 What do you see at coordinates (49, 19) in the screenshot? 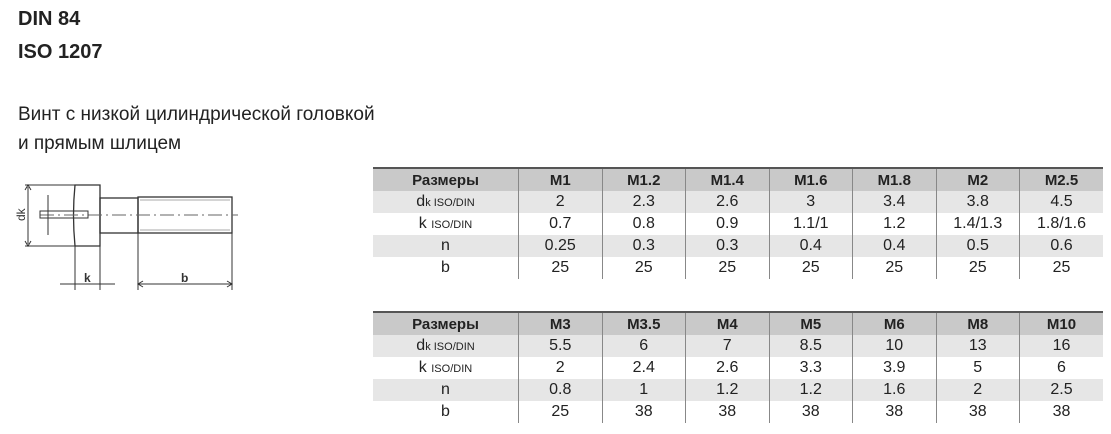
I see `standard-din: DIN 84` at bounding box center [49, 19].